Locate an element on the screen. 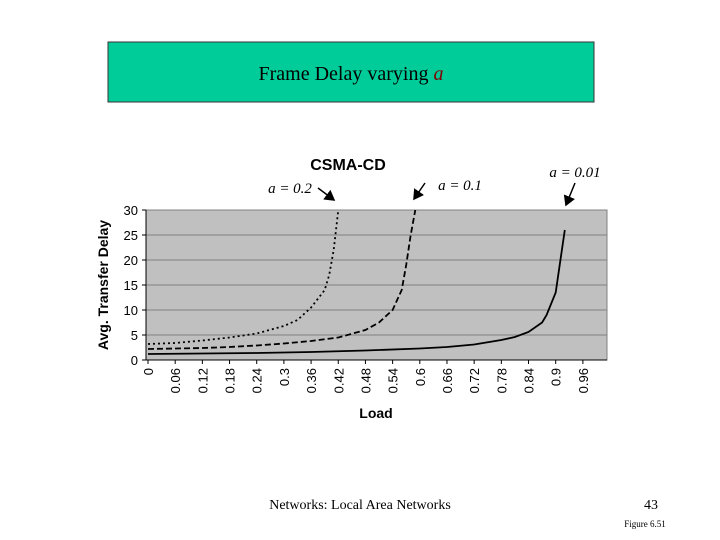 The width and height of the screenshot is (720, 540). x-tick-label: 0.84 is located at coordinates (529, 380).